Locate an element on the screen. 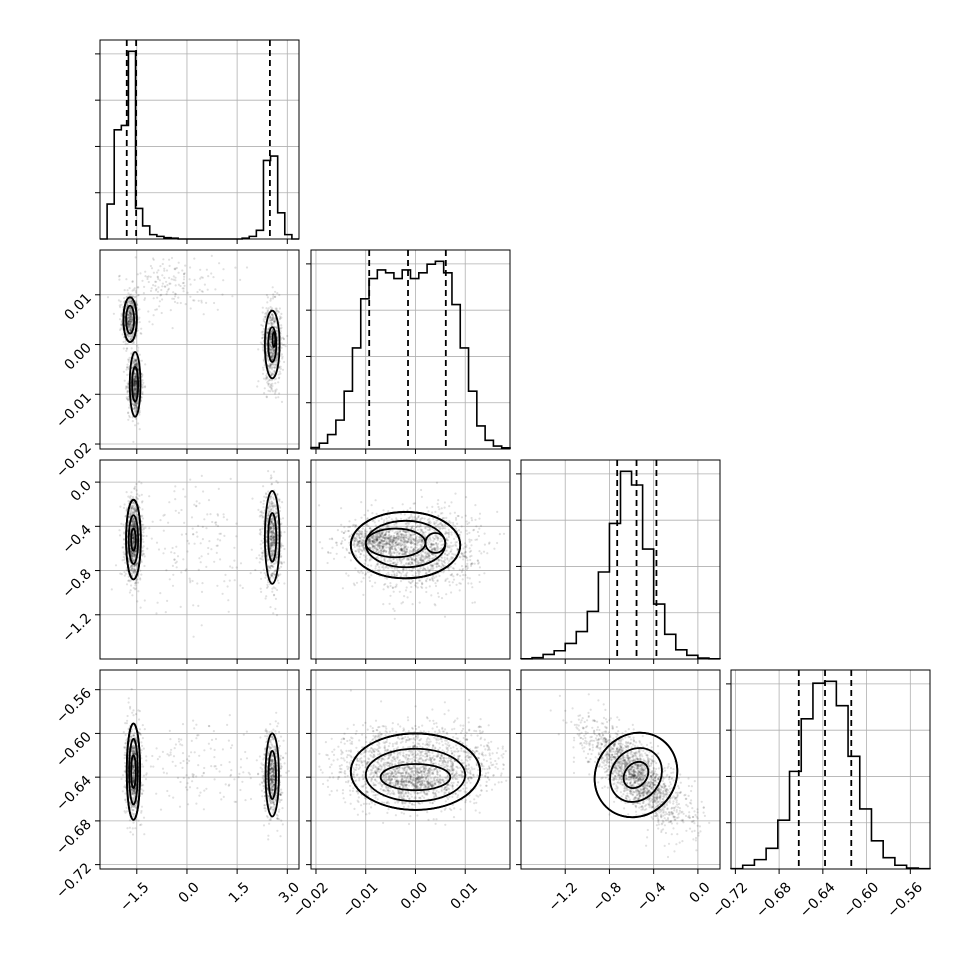 Image resolution: width=970 pixels, height=970 pixels. y-tick-label: −0.8 is located at coordinates (76, 583).